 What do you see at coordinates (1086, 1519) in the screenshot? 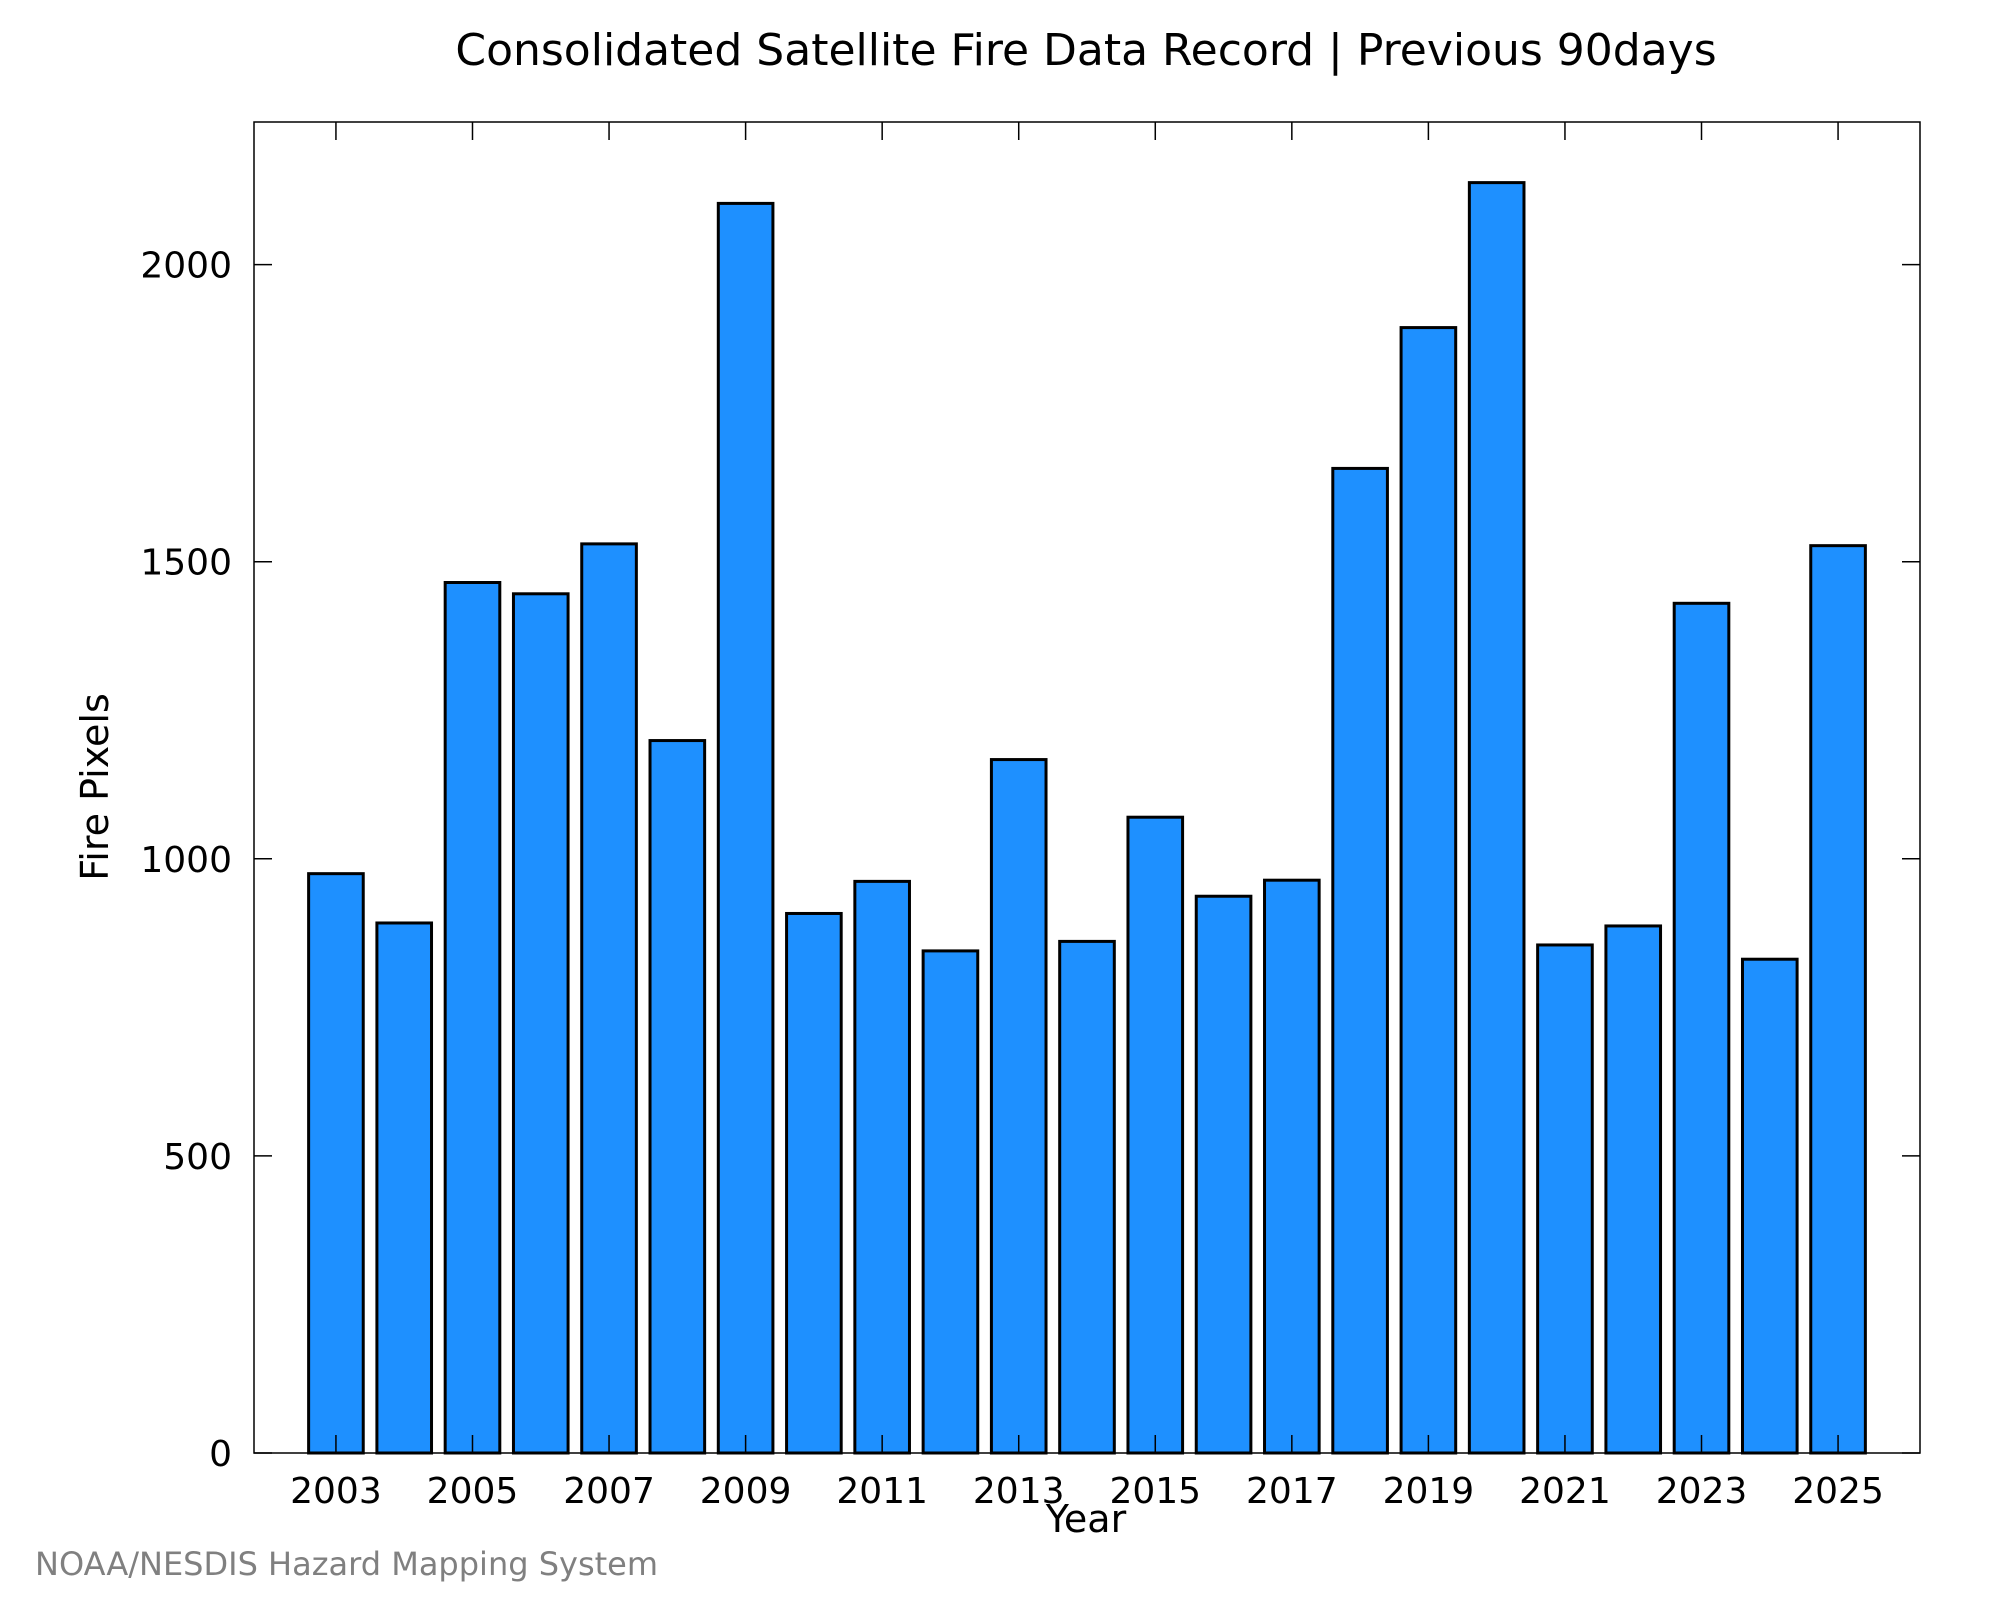
I see `x-axis-label: Year` at bounding box center [1086, 1519].